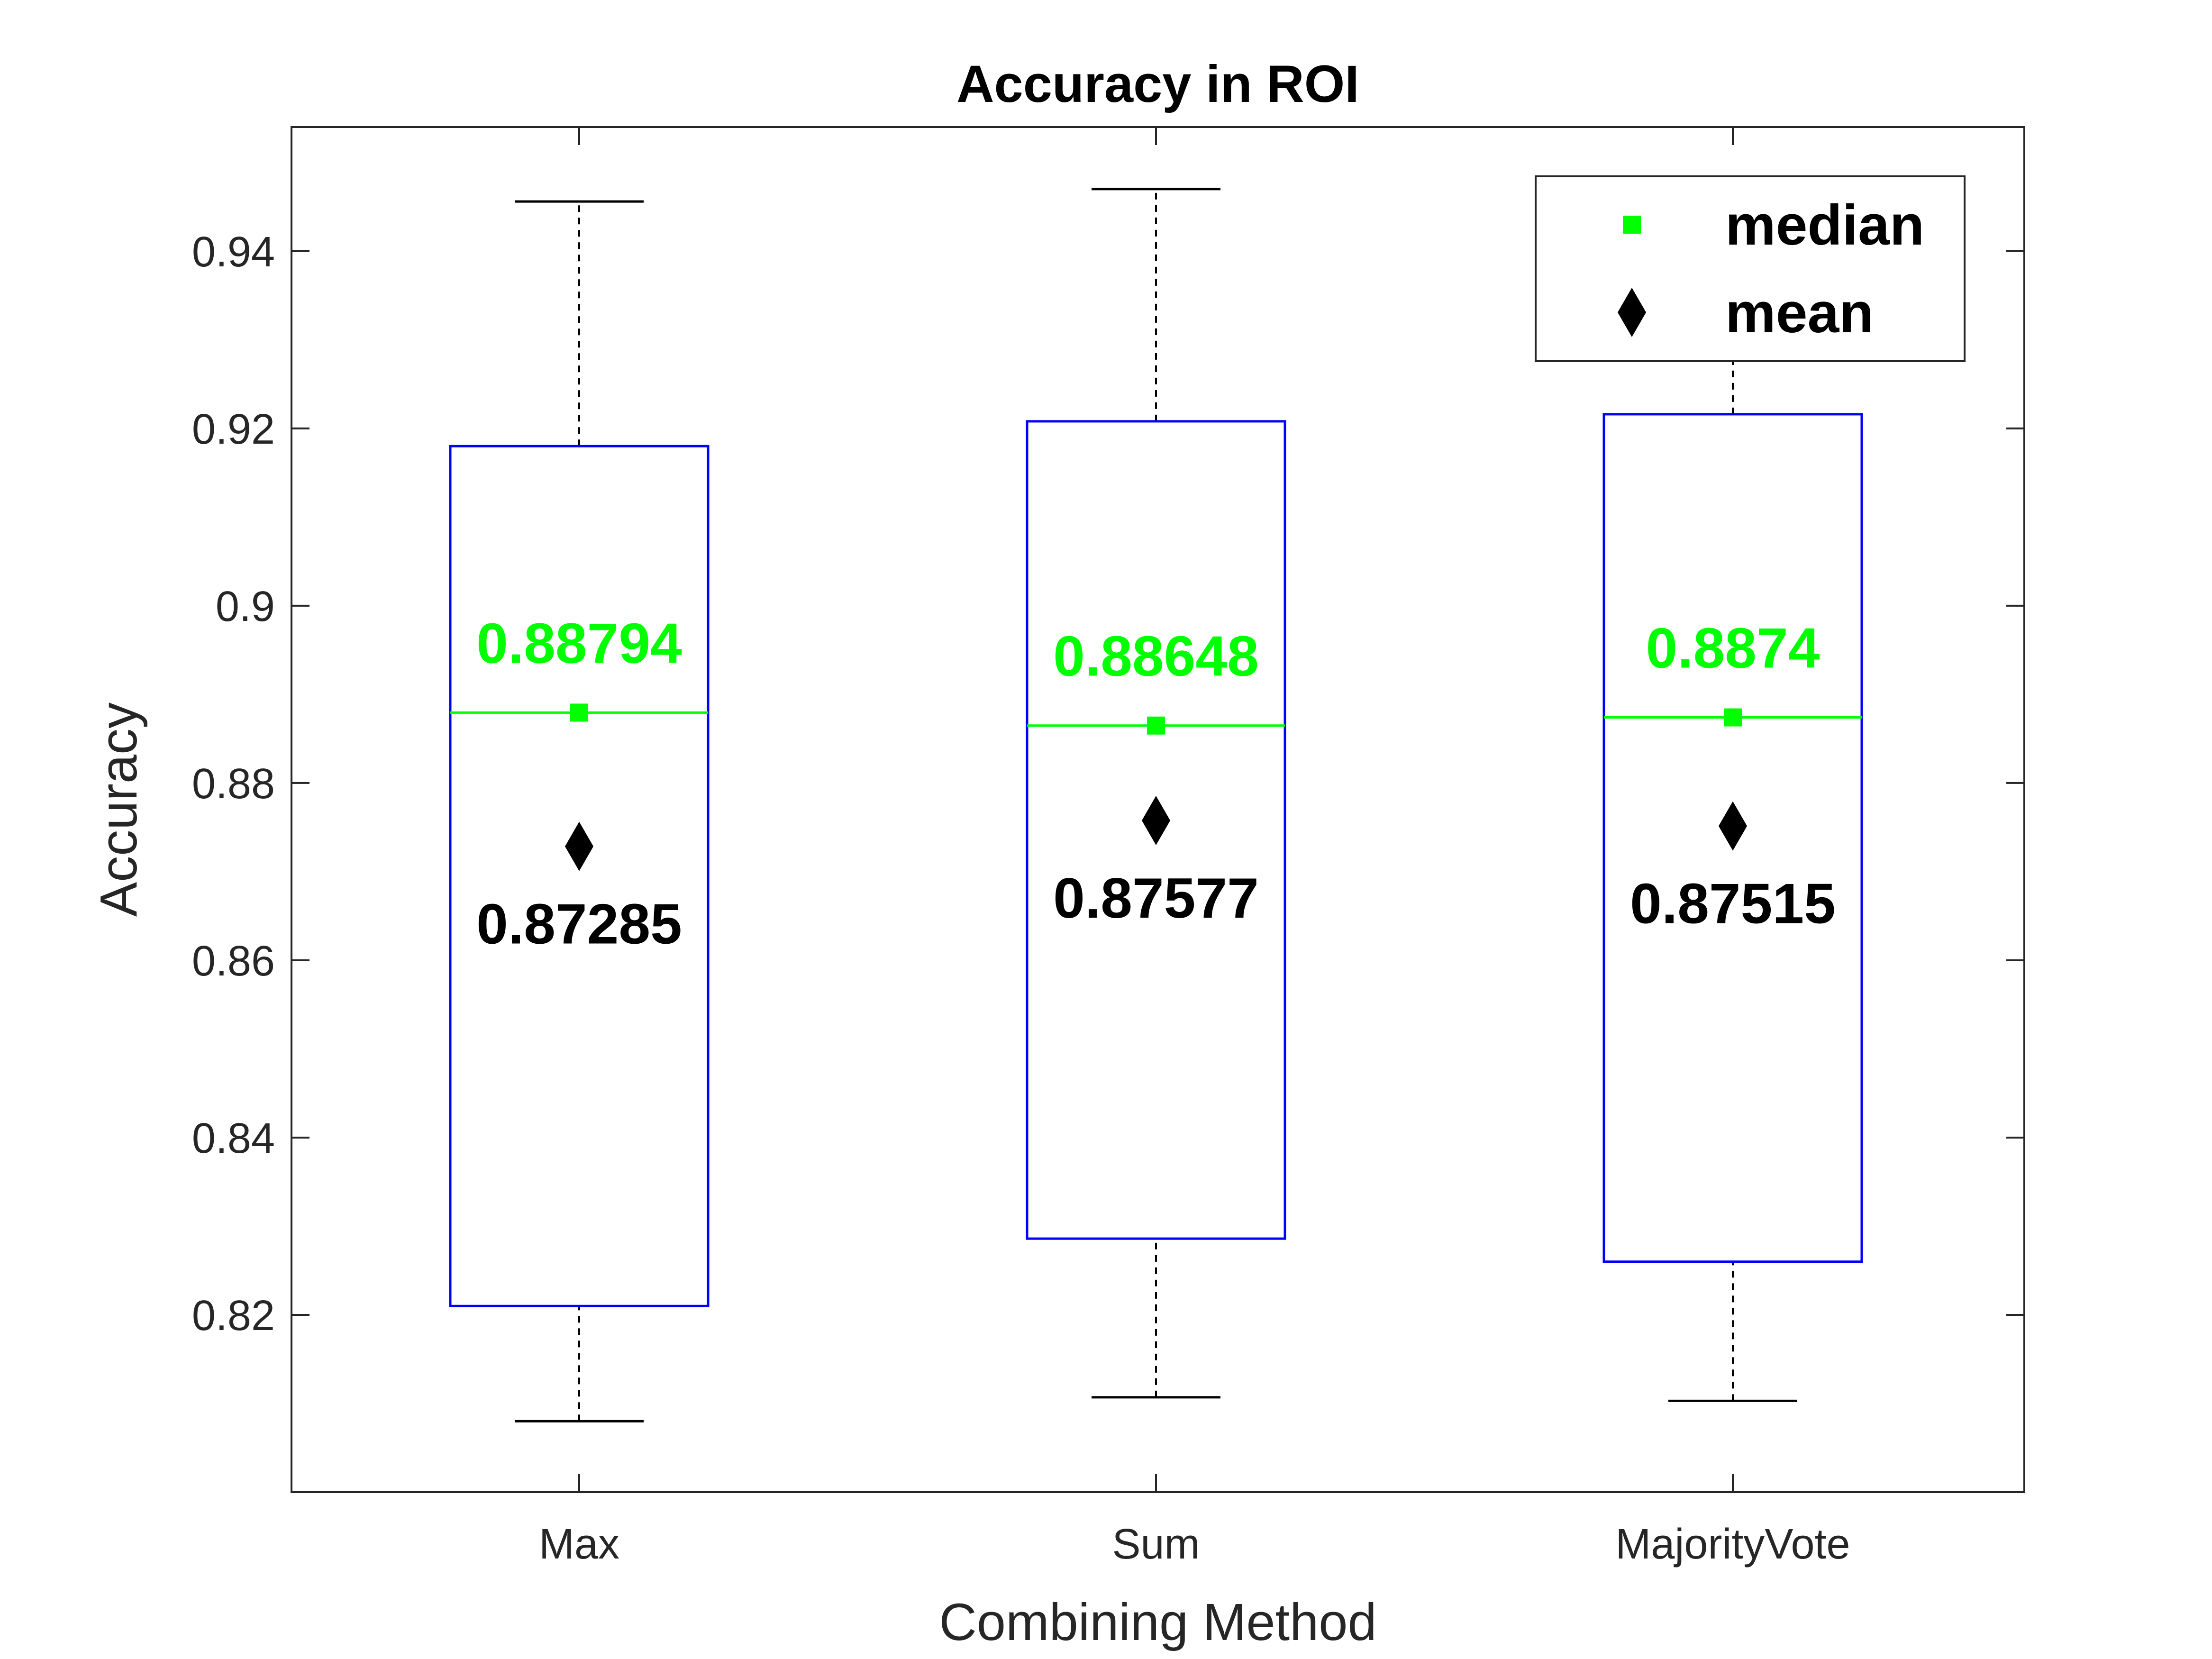  What do you see at coordinates (233, 784) in the screenshot?
I see `y-tick-label: 0.88` at bounding box center [233, 784].